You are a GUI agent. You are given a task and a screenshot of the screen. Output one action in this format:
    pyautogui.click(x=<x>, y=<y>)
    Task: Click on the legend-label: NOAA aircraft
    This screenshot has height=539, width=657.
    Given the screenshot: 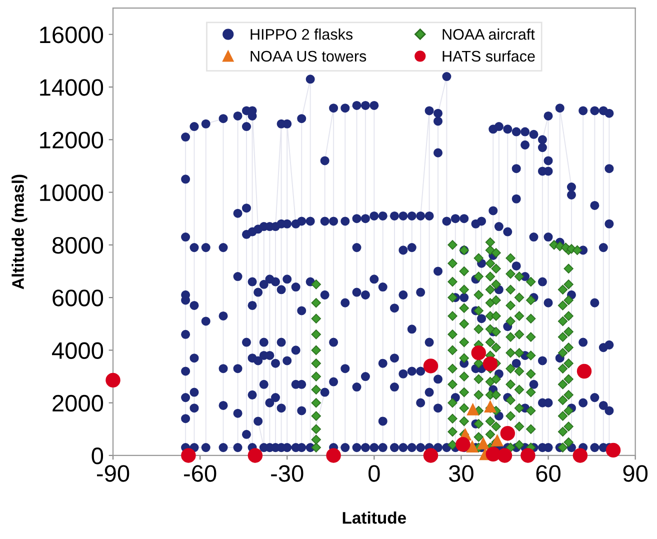 What is the action you would take?
    pyautogui.click(x=488, y=34)
    